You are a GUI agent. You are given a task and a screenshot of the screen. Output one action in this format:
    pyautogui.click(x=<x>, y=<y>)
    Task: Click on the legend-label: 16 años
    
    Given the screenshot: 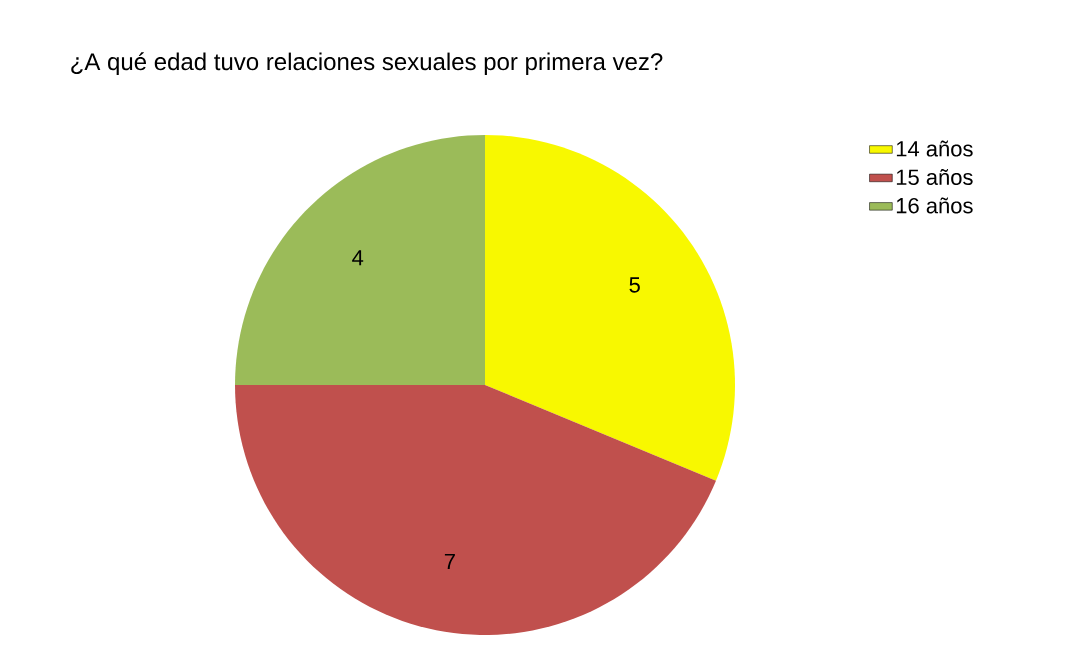 What is the action you would take?
    pyautogui.click(x=934, y=205)
    